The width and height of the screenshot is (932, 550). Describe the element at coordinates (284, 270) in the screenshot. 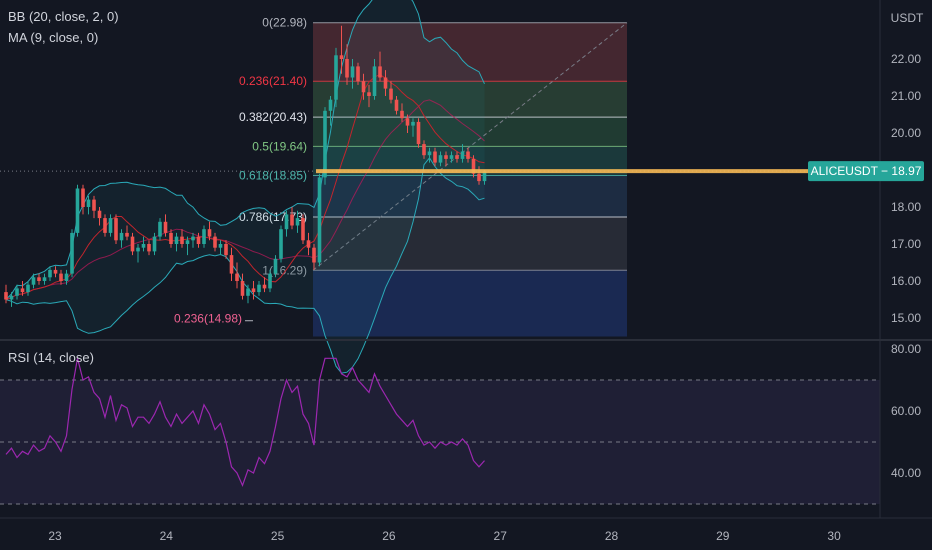

I see `fib-level-label: 1(16.29)` at that location.